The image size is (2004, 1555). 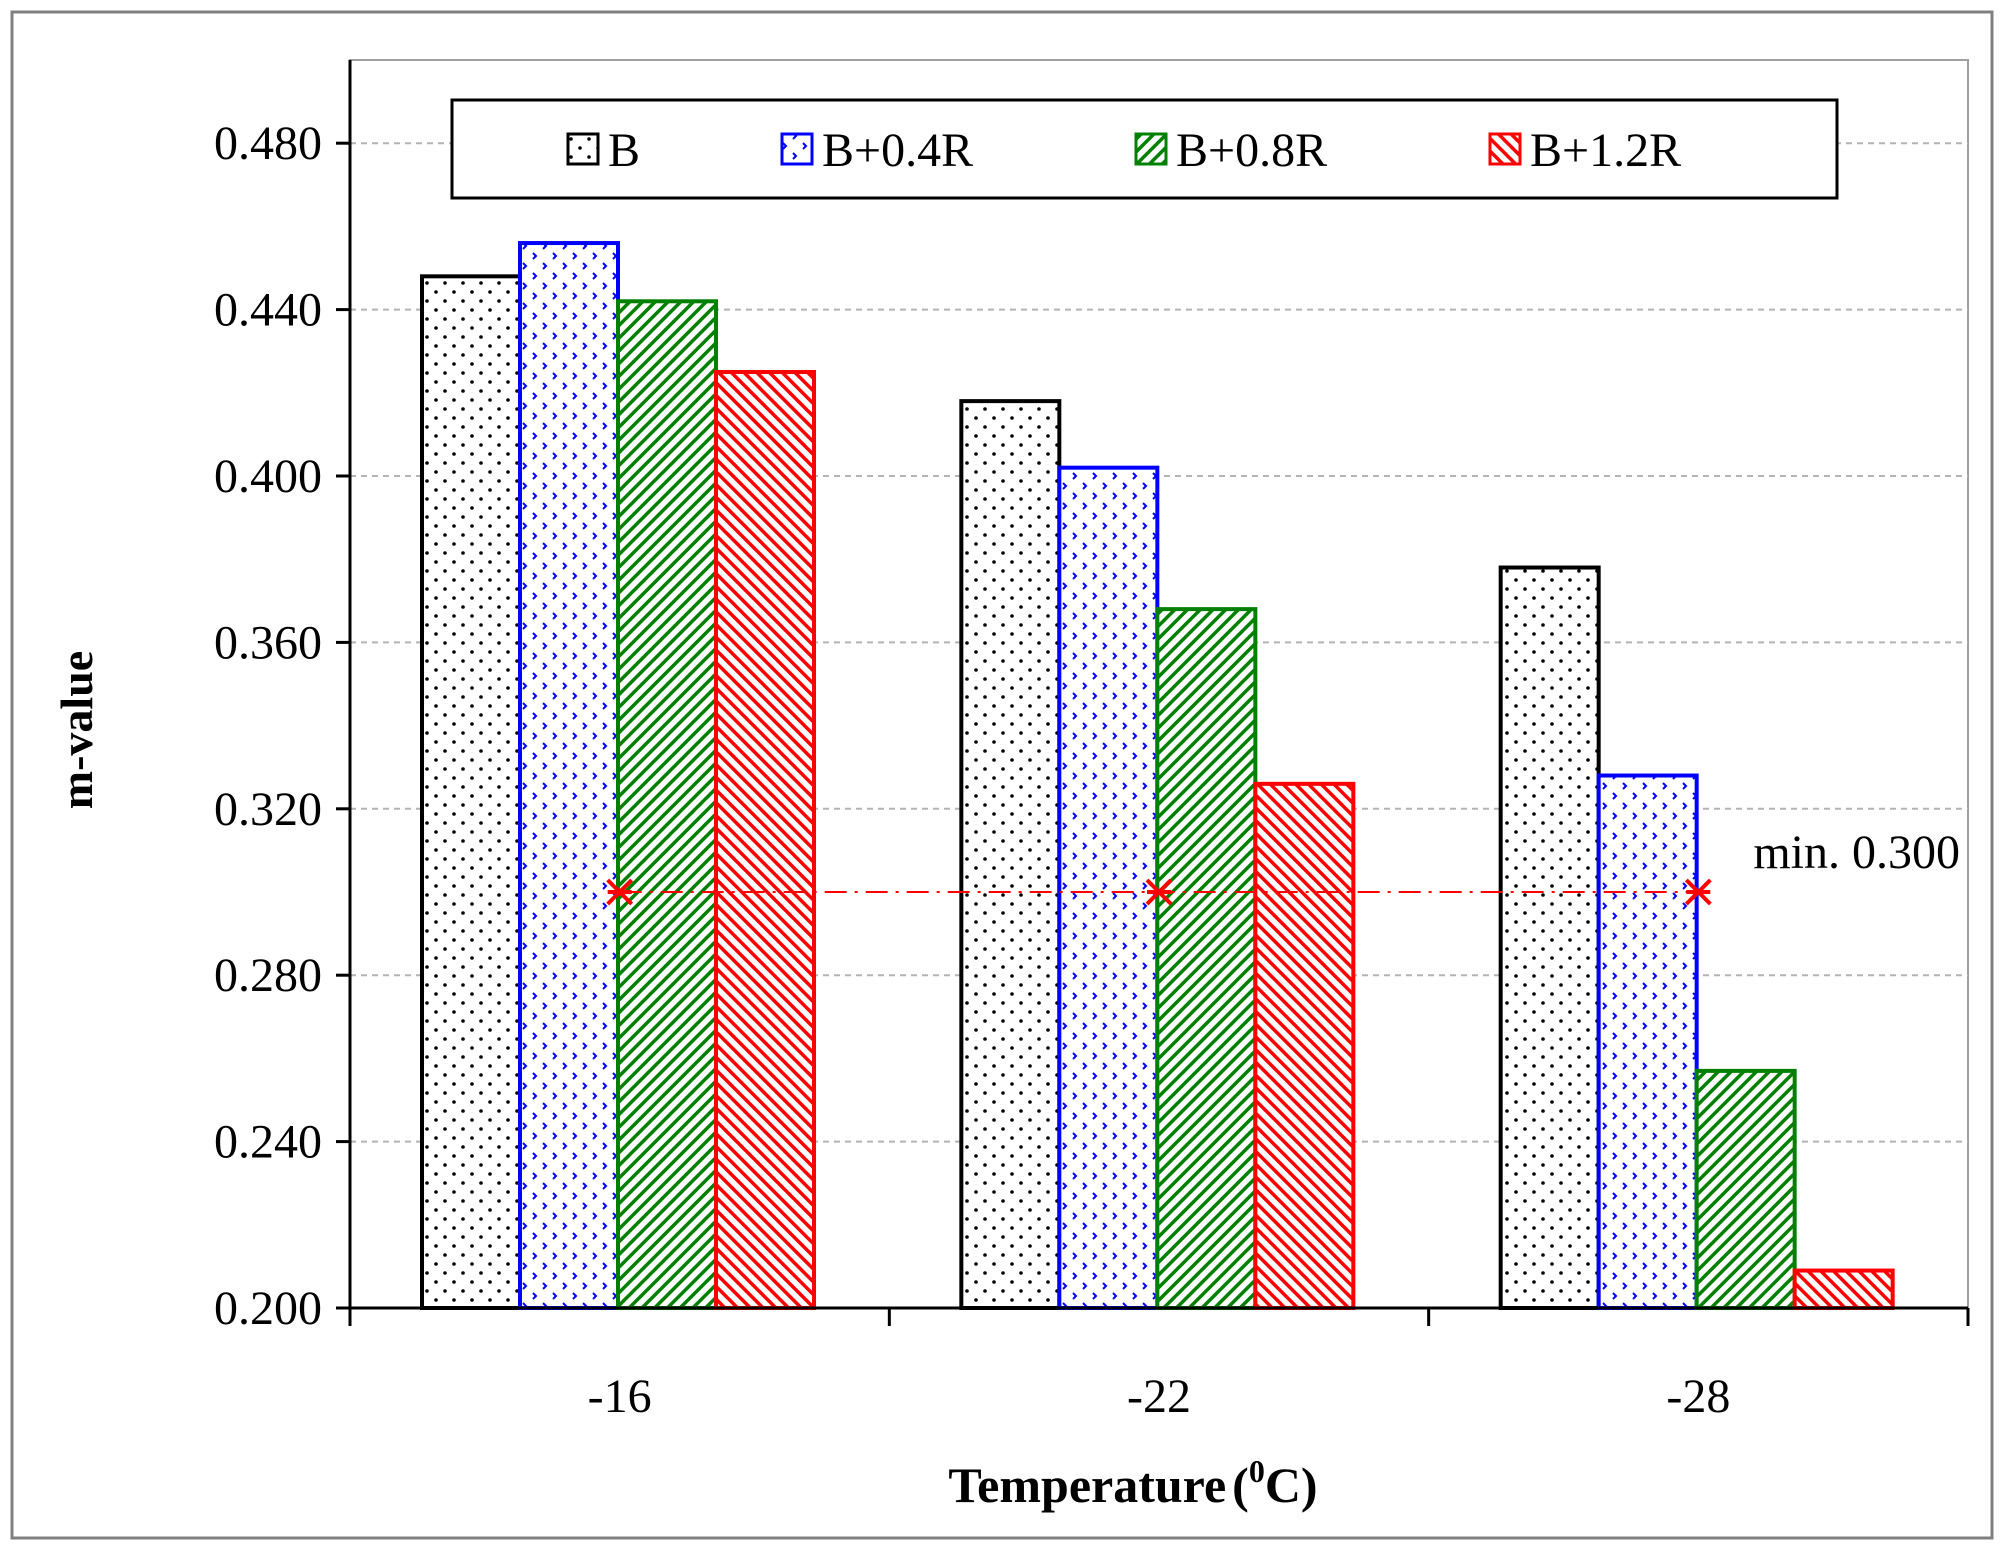 I want to click on legend: B B+0.4R B+0.8R B+1.2R, so click(x=1144, y=149).